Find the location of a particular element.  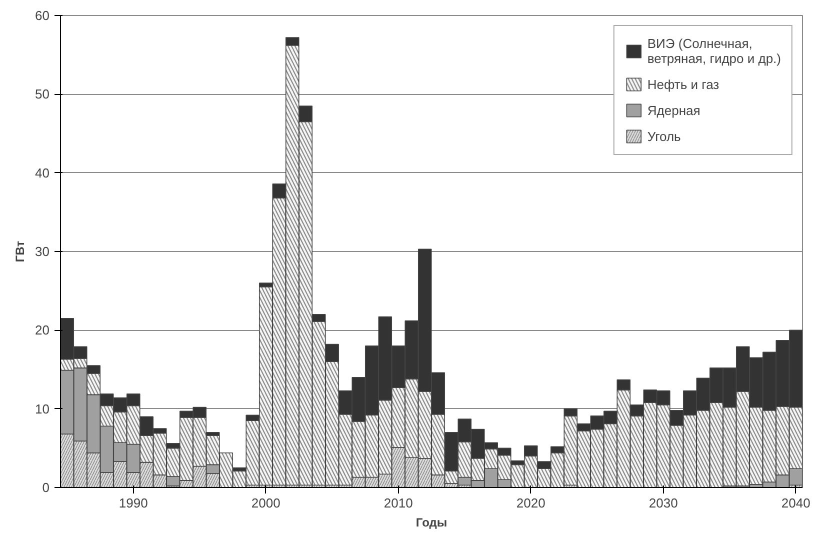

x-tick-label: 2000 is located at coordinates (265, 503).